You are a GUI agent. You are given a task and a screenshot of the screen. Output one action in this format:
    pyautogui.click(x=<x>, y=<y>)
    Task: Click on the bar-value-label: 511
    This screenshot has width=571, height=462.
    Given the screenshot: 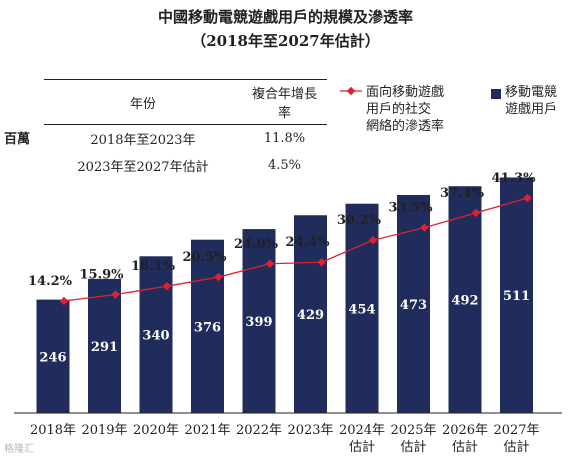 What is the action you would take?
    pyautogui.click(x=516, y=296)
    